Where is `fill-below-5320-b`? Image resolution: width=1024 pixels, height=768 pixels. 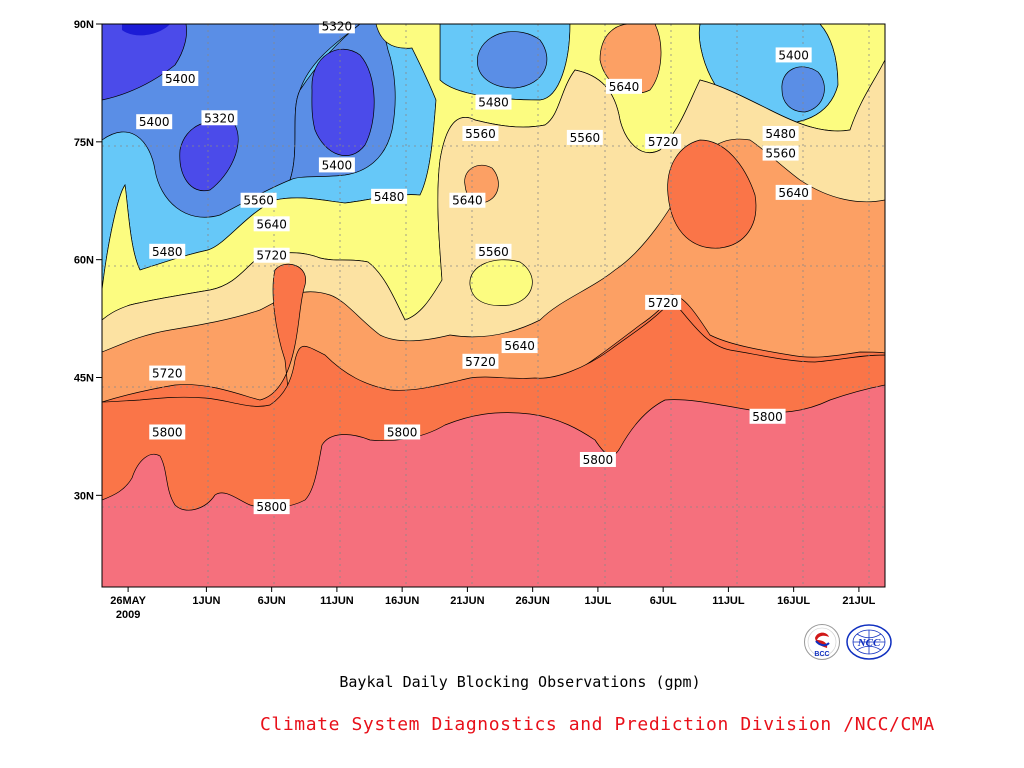
fill-below-5320-b is located at coordinates (209, 156).